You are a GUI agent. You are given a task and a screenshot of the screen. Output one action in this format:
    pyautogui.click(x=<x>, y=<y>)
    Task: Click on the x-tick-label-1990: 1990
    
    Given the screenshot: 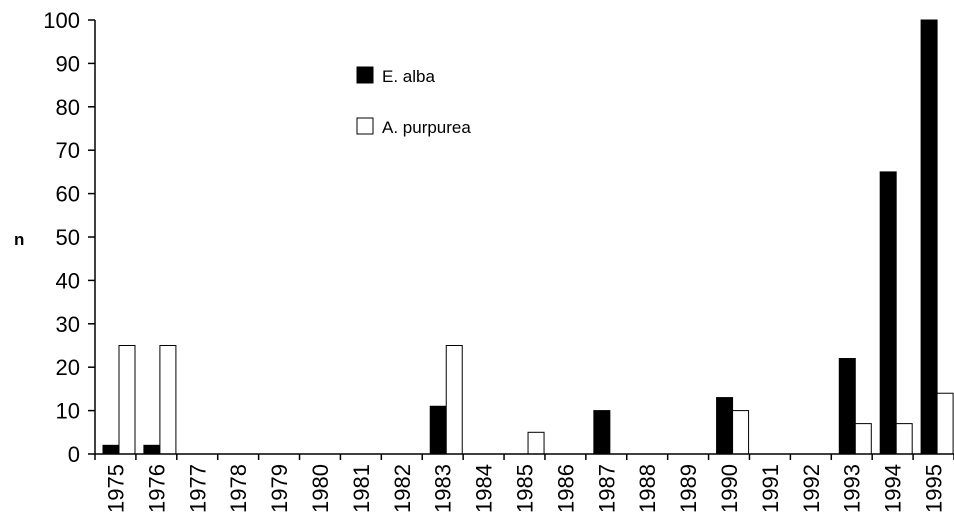 What is the action you would take?
    pyautogui.click(x=729, y=488)
    